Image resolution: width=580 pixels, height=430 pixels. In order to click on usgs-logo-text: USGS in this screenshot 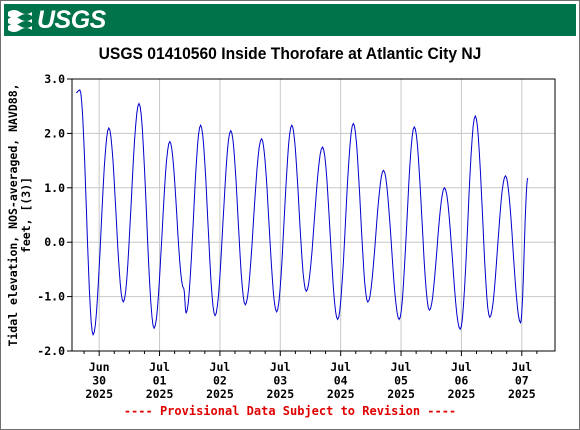, I will do `click(71, 19)`.